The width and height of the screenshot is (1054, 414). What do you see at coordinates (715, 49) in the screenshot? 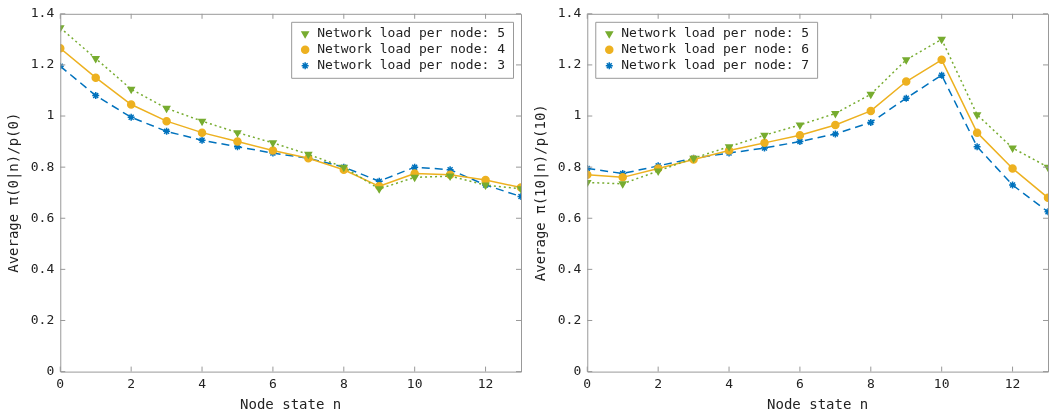
I see `legend-label: Network load per node: 6` at bounding box center [715, 49].